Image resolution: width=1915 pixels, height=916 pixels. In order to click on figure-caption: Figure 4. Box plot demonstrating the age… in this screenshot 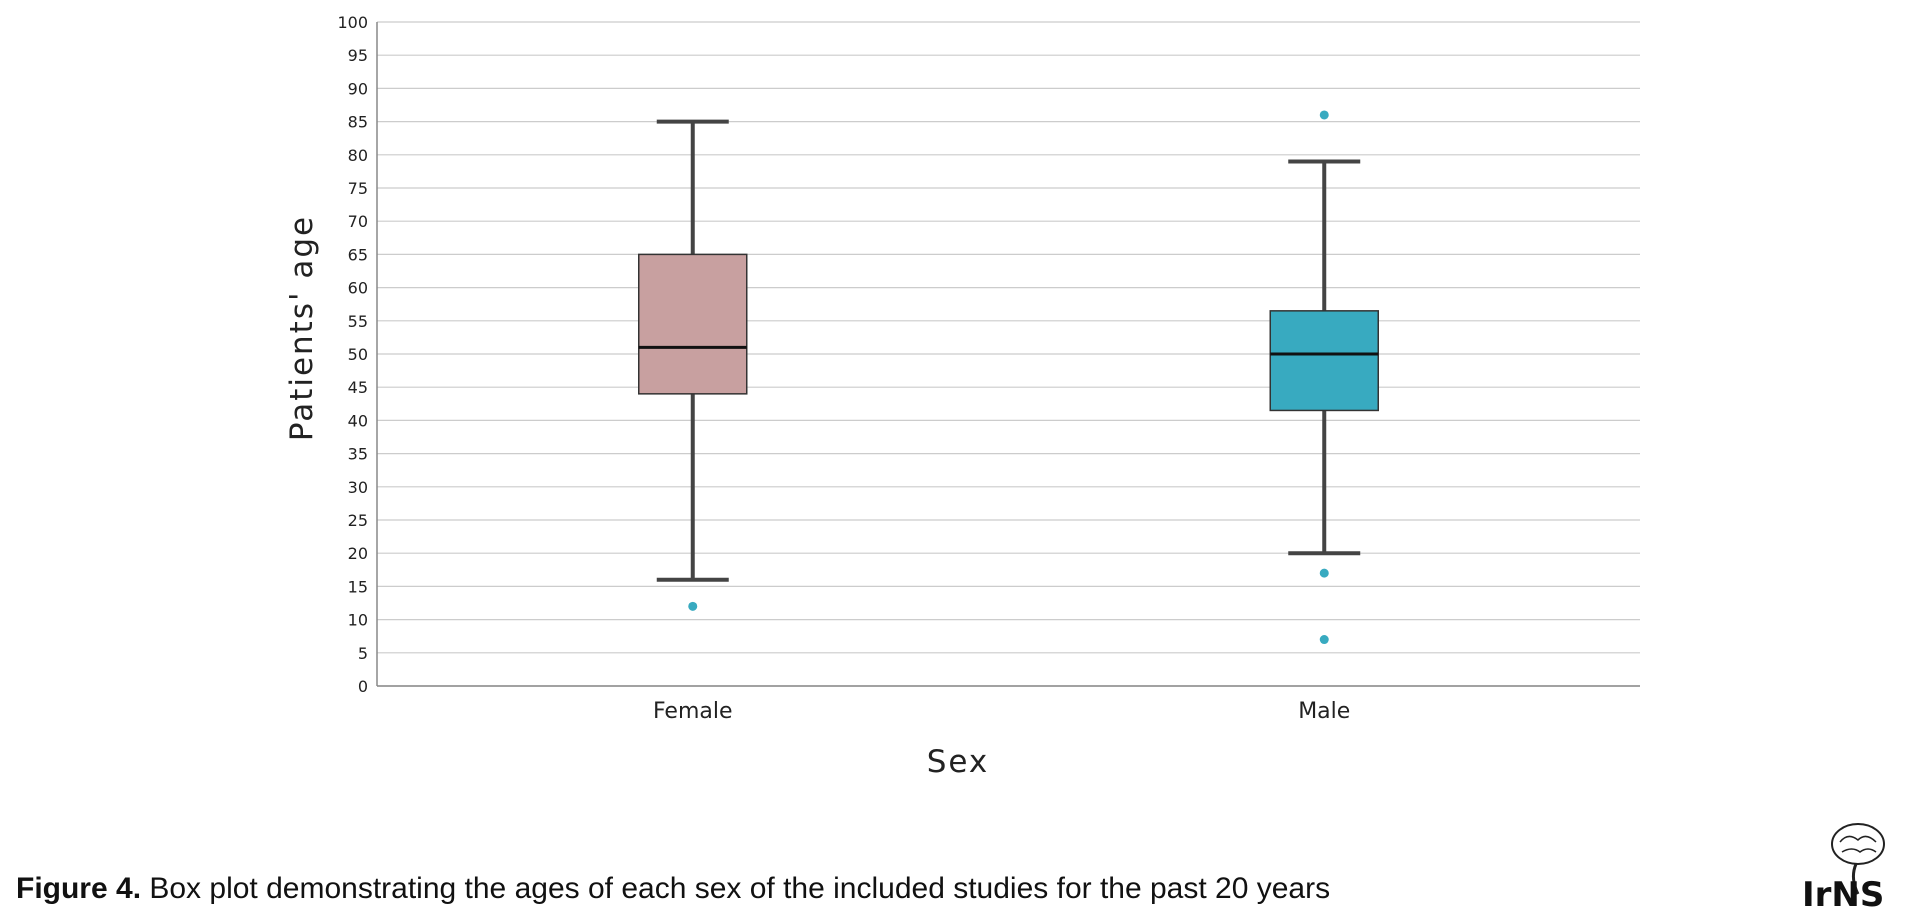, I will do `click(673, 889)`.